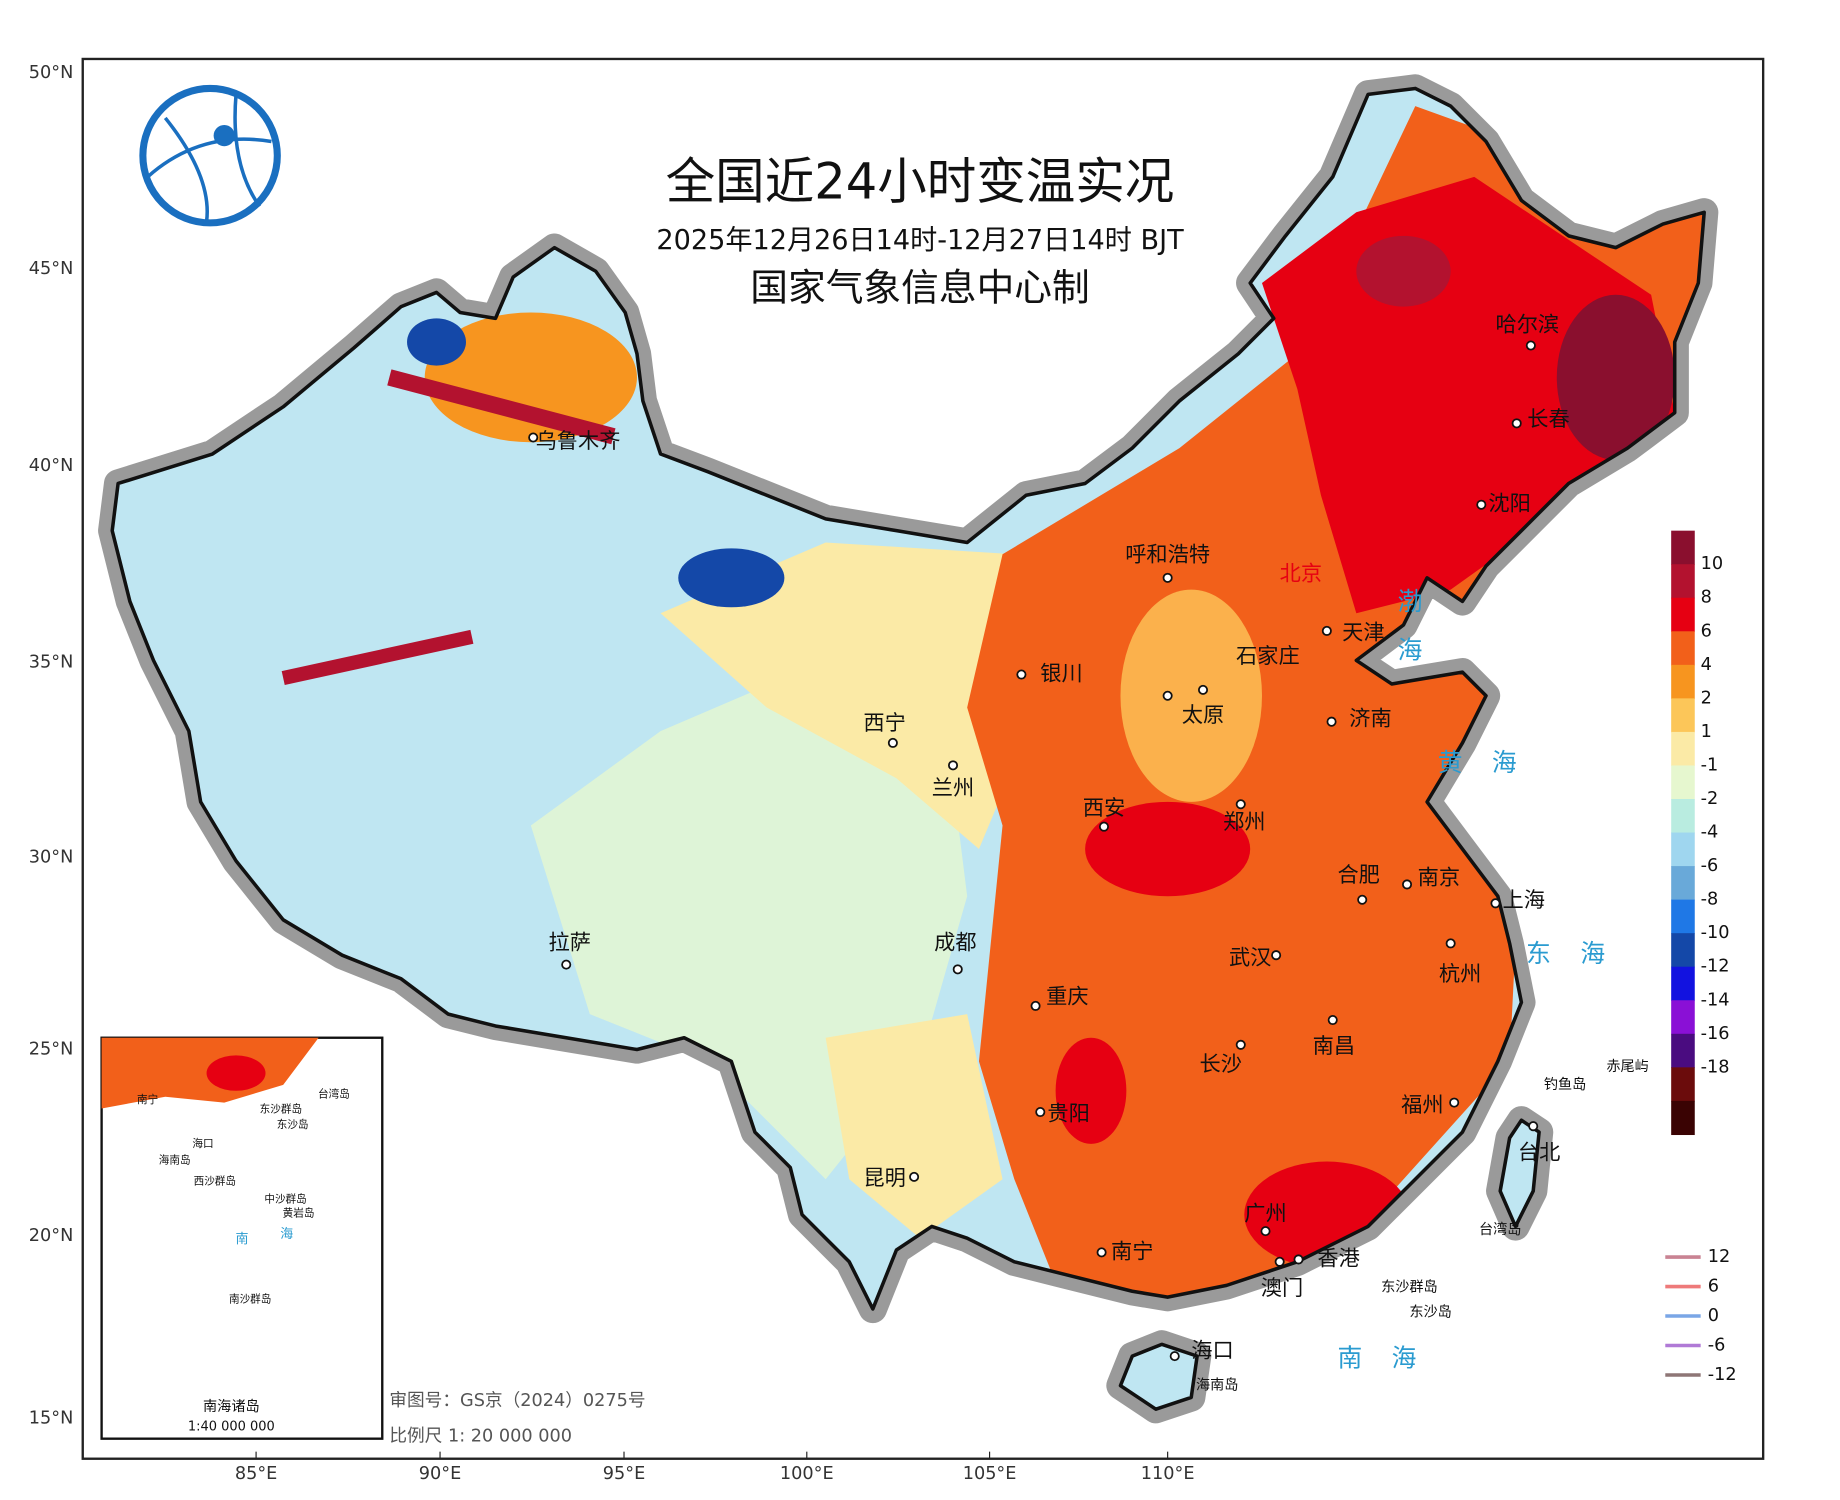  I want to click on legend-label: -14, so click(1715, 1000).